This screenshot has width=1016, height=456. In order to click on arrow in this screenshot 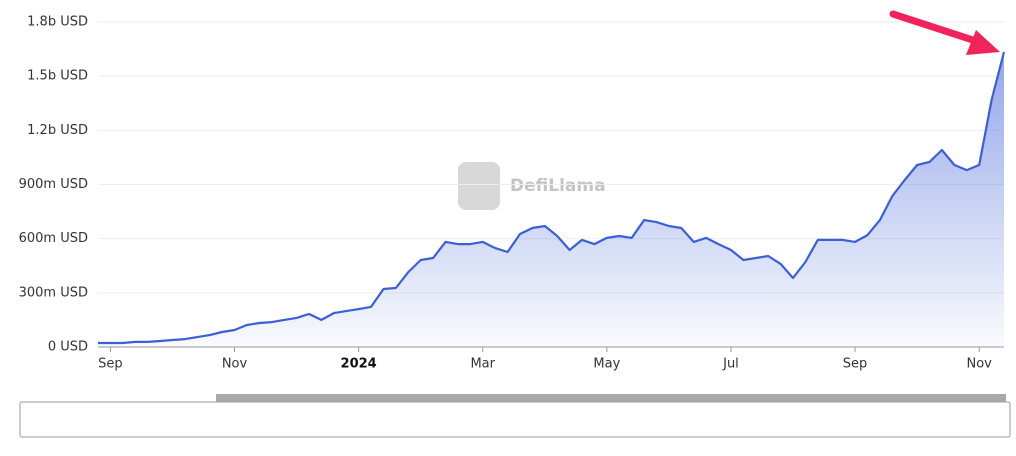, I will do `click(944, 32)`.